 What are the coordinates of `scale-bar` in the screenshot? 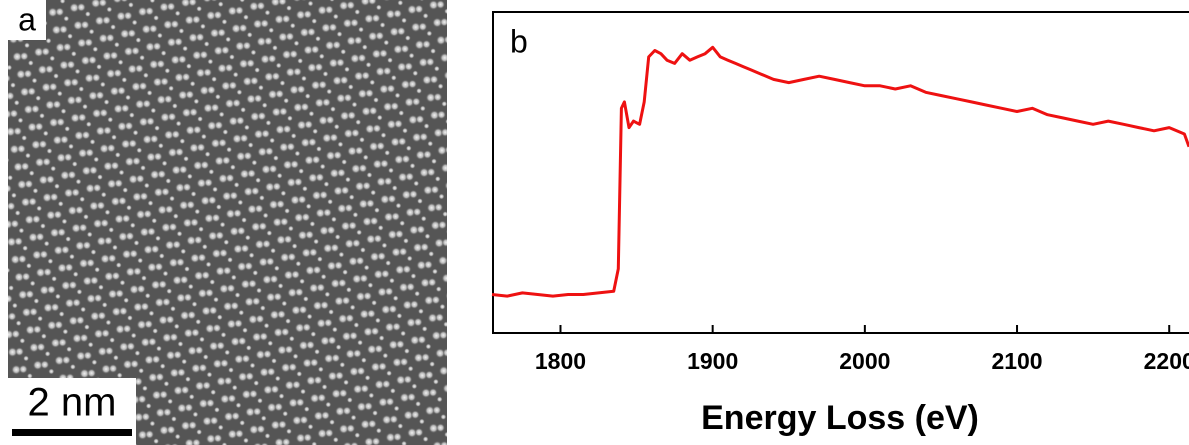 It's located at (72, 432).